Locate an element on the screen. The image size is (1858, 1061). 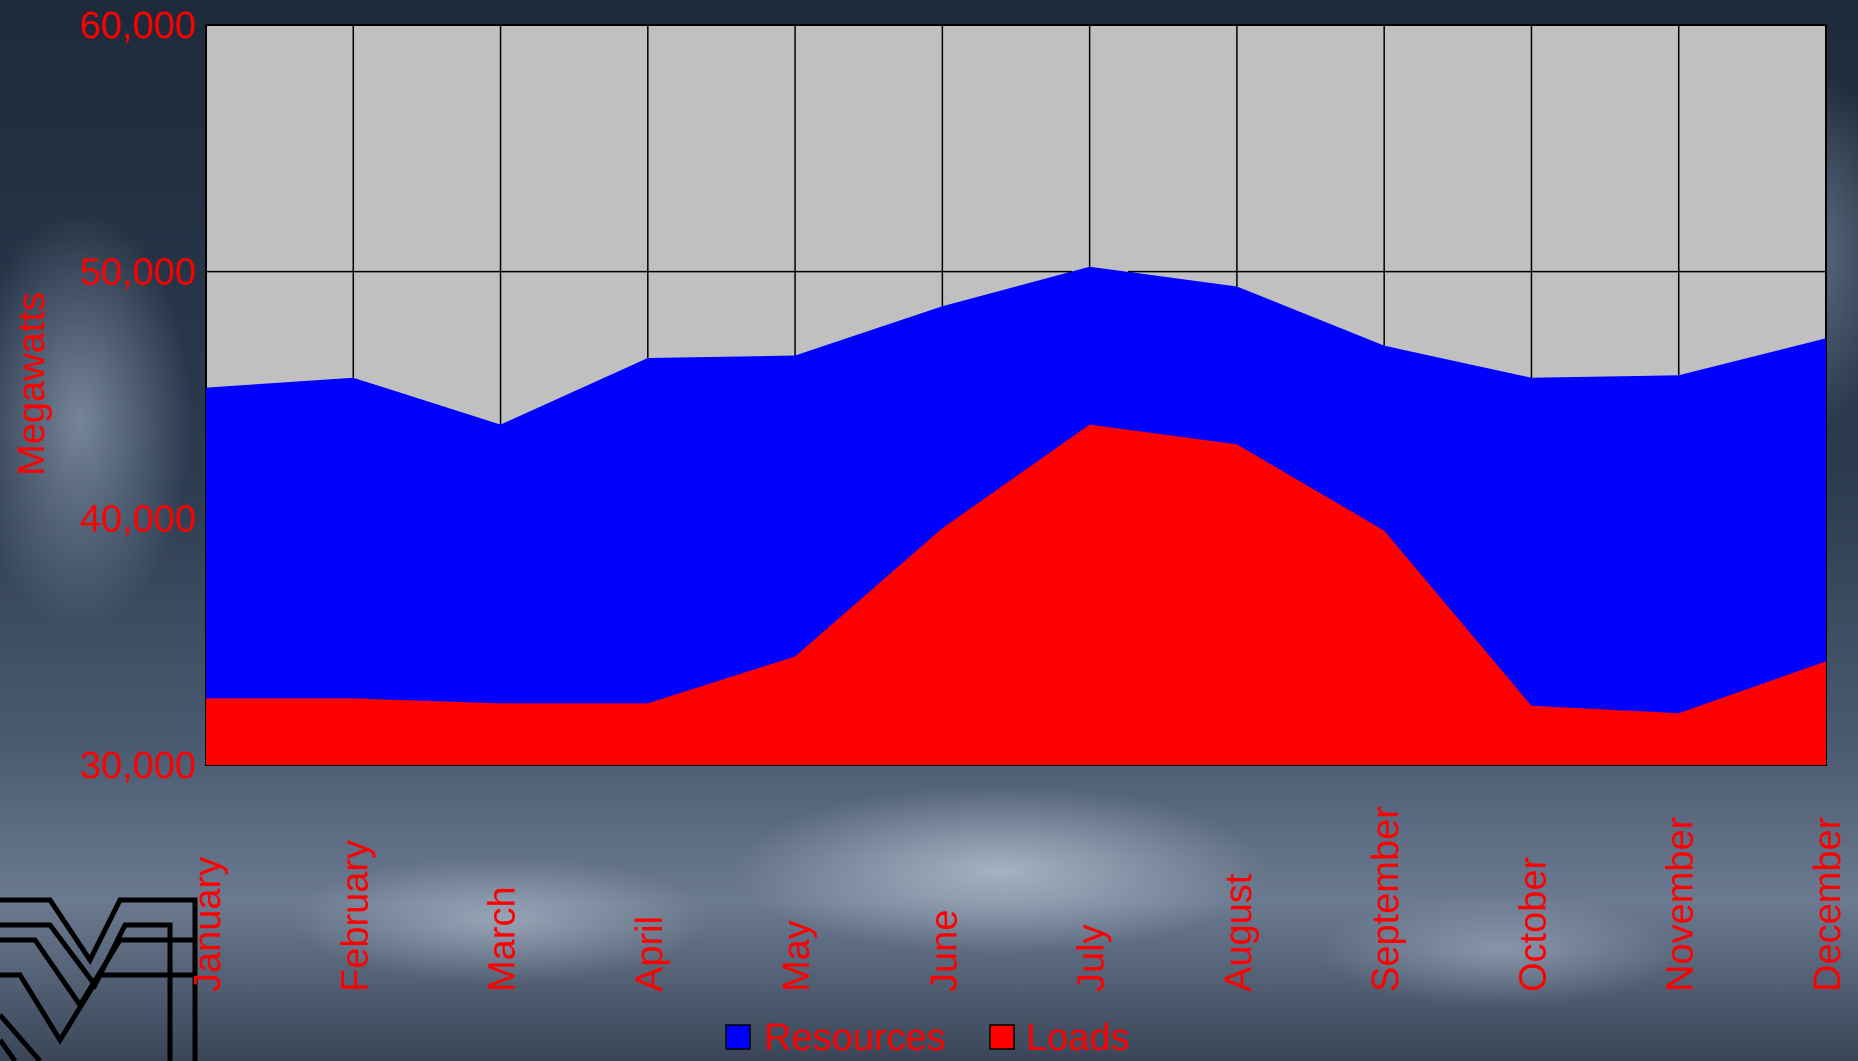
legend-swatch-loads is located at coordinates (1002, 1037).